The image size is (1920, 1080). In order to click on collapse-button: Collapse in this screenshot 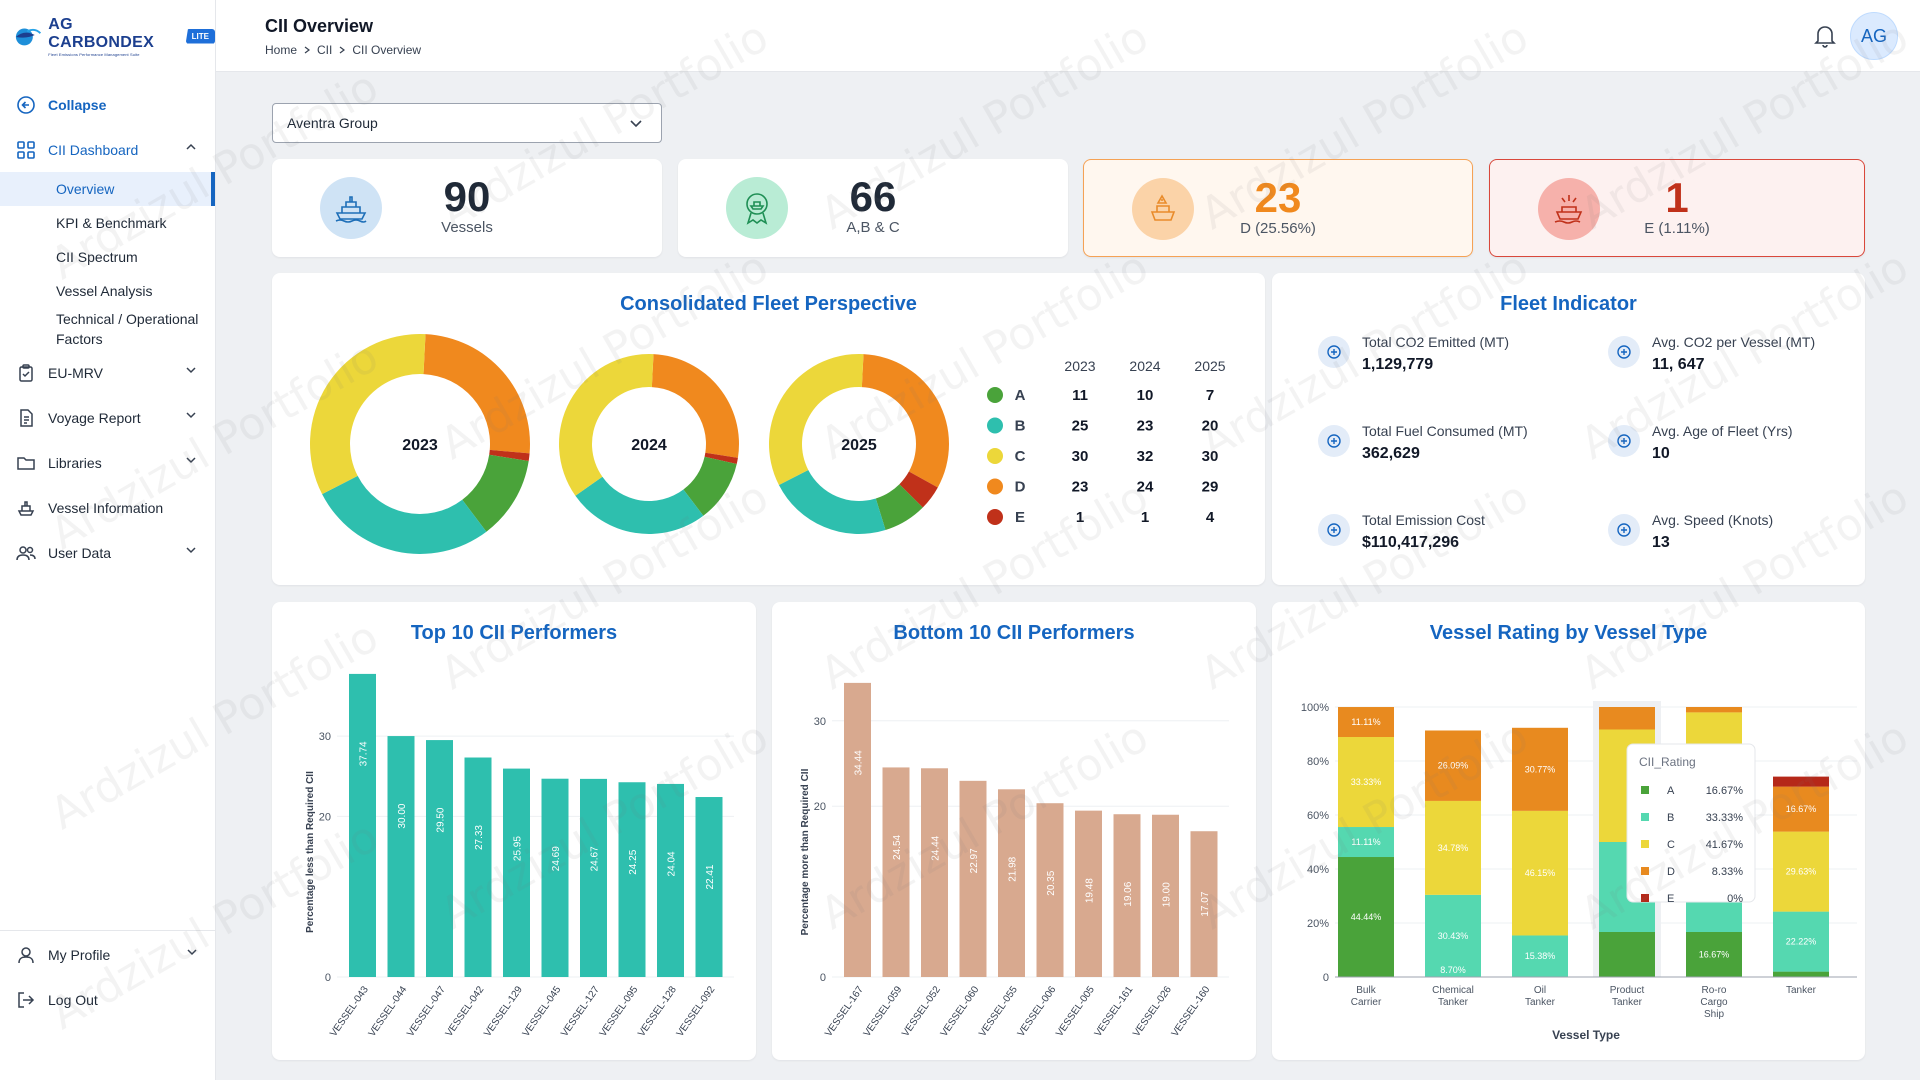, I will do `click(107, 104)`.